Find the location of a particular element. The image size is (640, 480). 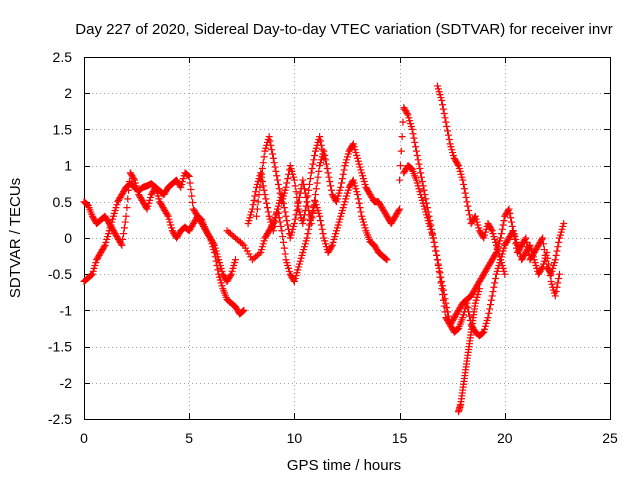

y-tick-label: 0.5 is located at coordinates (63, 202).